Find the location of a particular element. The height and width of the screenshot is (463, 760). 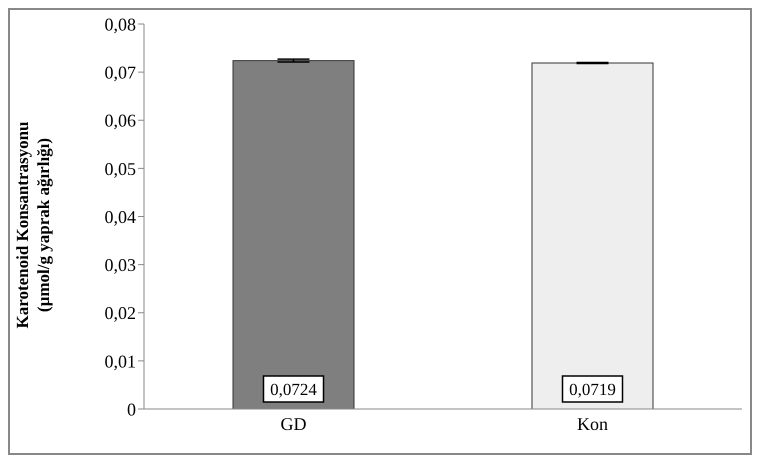

x-tick-label: Kon is located at coordinates (592, 424).